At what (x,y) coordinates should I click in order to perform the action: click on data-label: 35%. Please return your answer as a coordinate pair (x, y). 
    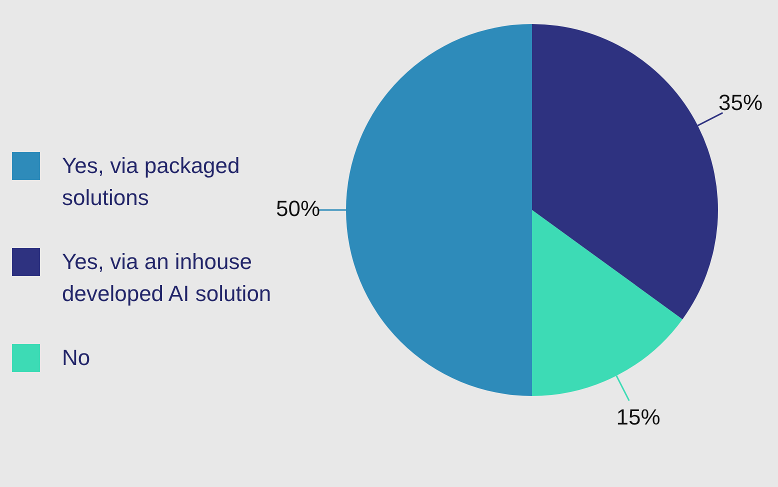
    Looking at the image, I should click on (740, 102).